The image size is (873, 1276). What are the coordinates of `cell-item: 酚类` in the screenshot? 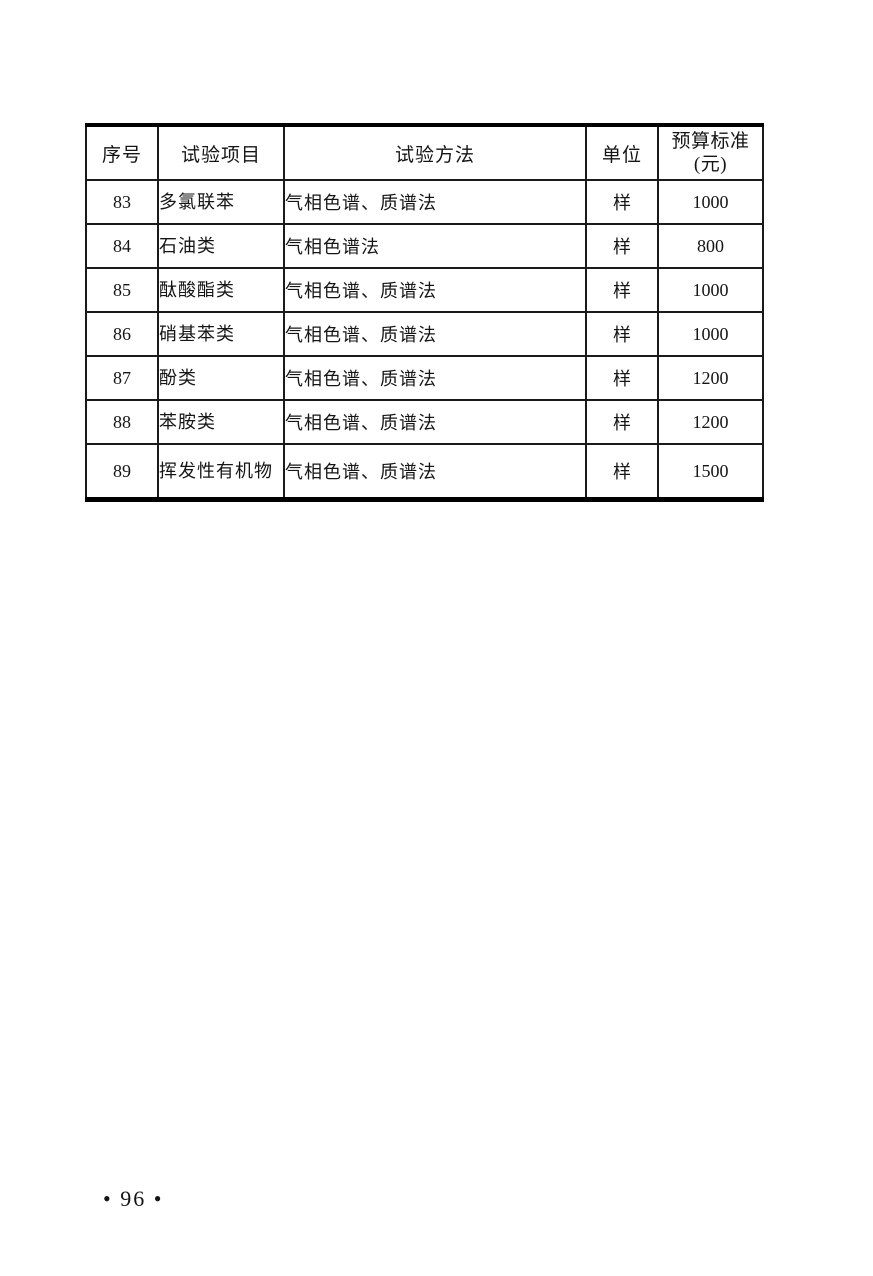 It's located at (221, 378).